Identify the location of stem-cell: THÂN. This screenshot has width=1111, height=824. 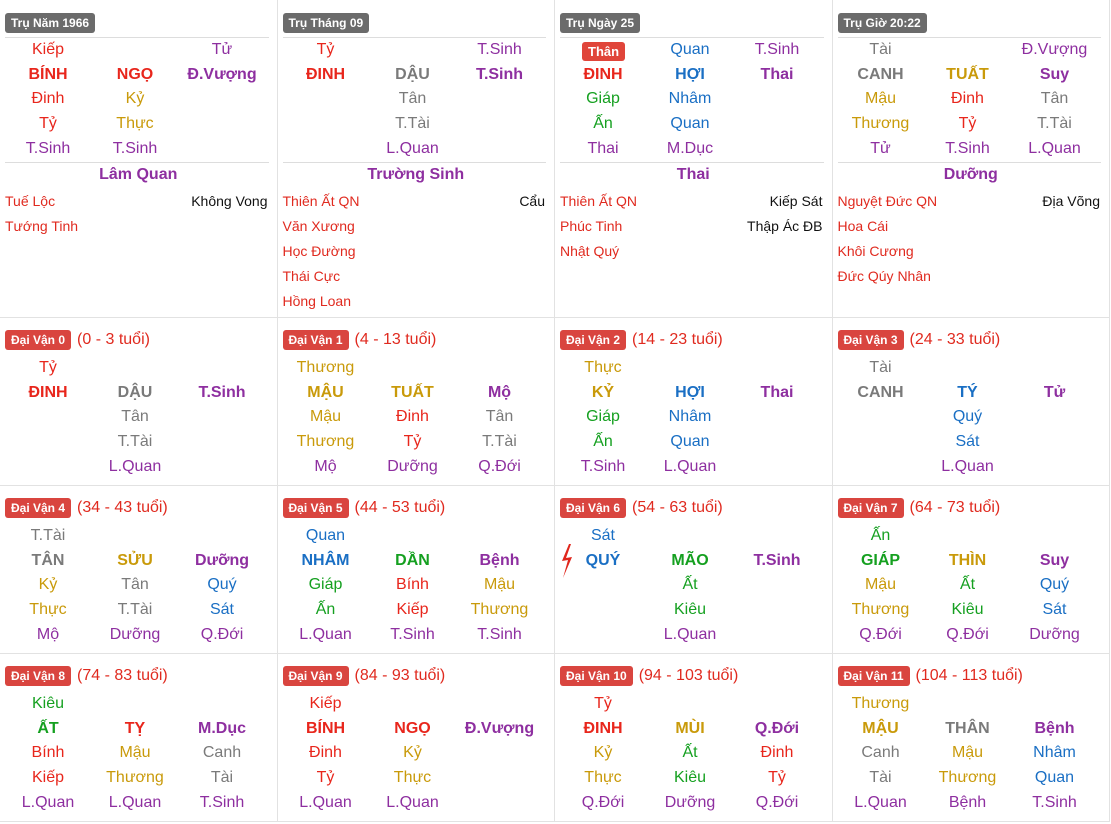
(967, 728).